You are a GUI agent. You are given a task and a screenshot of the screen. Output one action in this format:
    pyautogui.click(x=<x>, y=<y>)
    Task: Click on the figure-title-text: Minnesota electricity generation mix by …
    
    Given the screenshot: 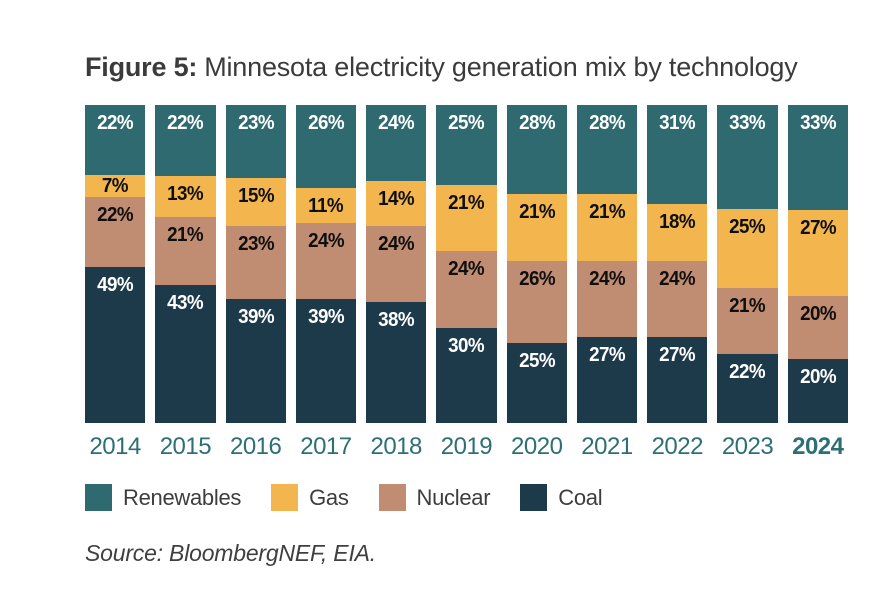 What is the action you would take?
    pyautogui.click(x=501, y=67)
    